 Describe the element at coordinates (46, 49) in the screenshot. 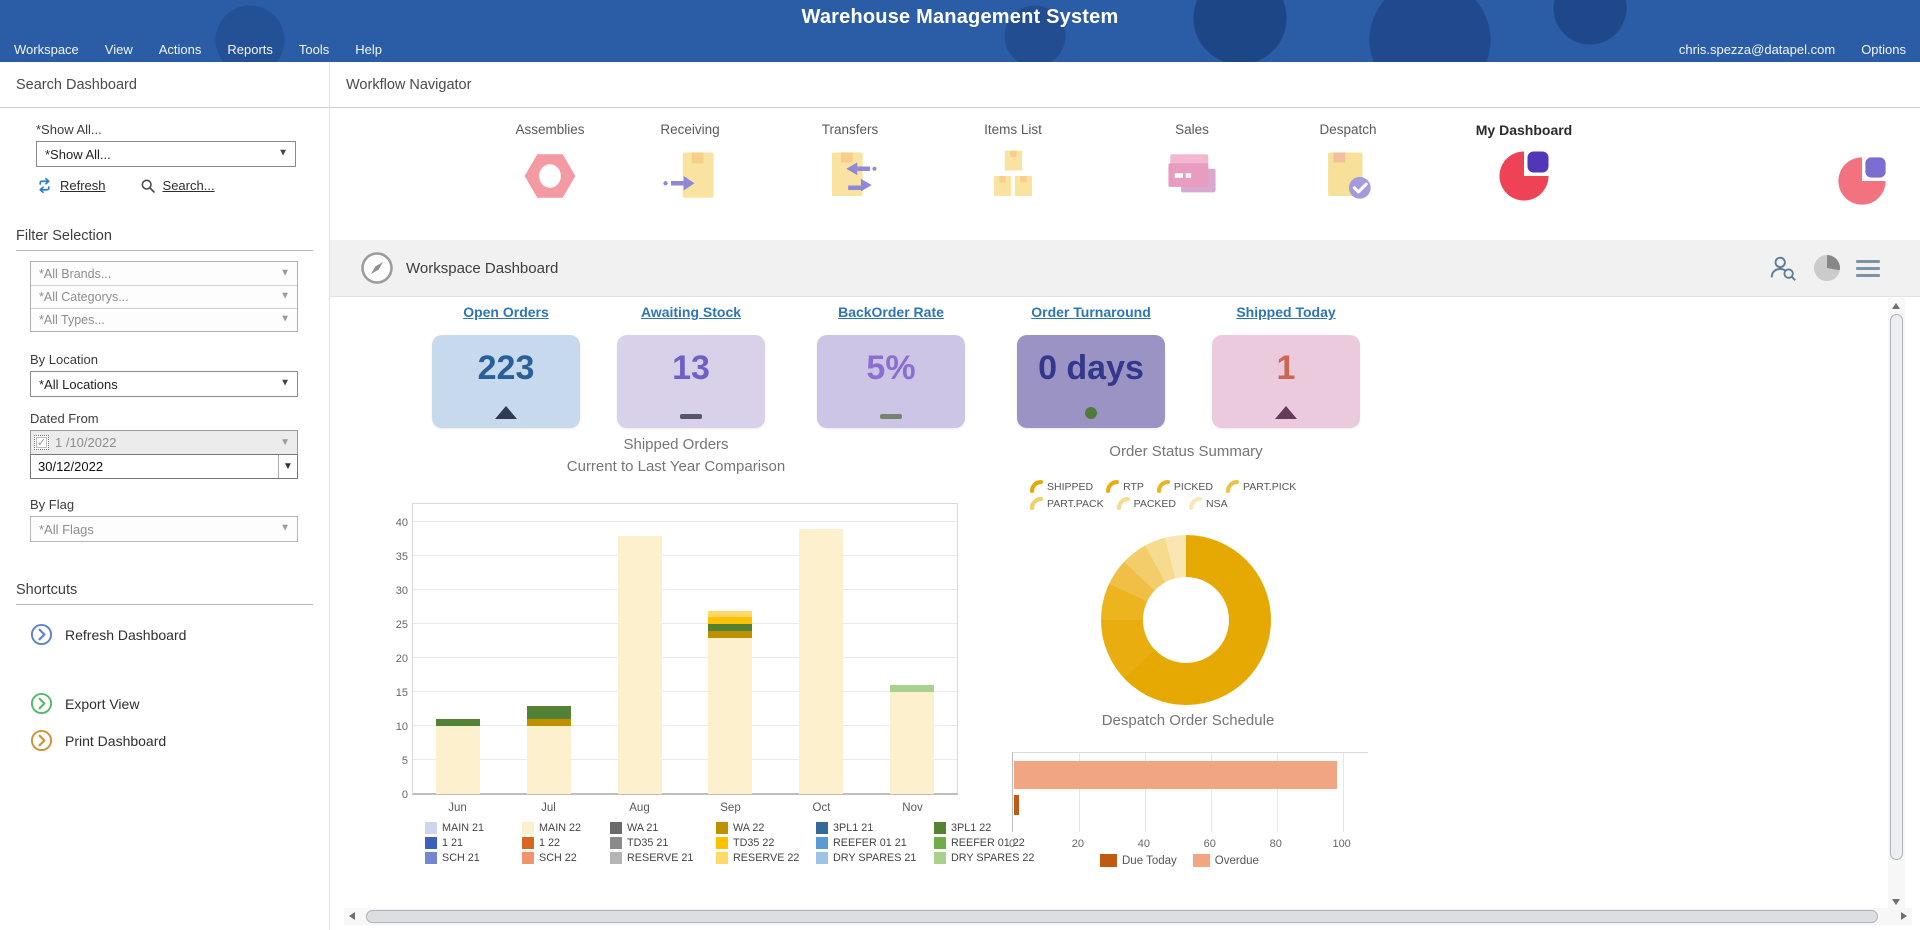

I see `menu-workspace: Workspace` at that location.